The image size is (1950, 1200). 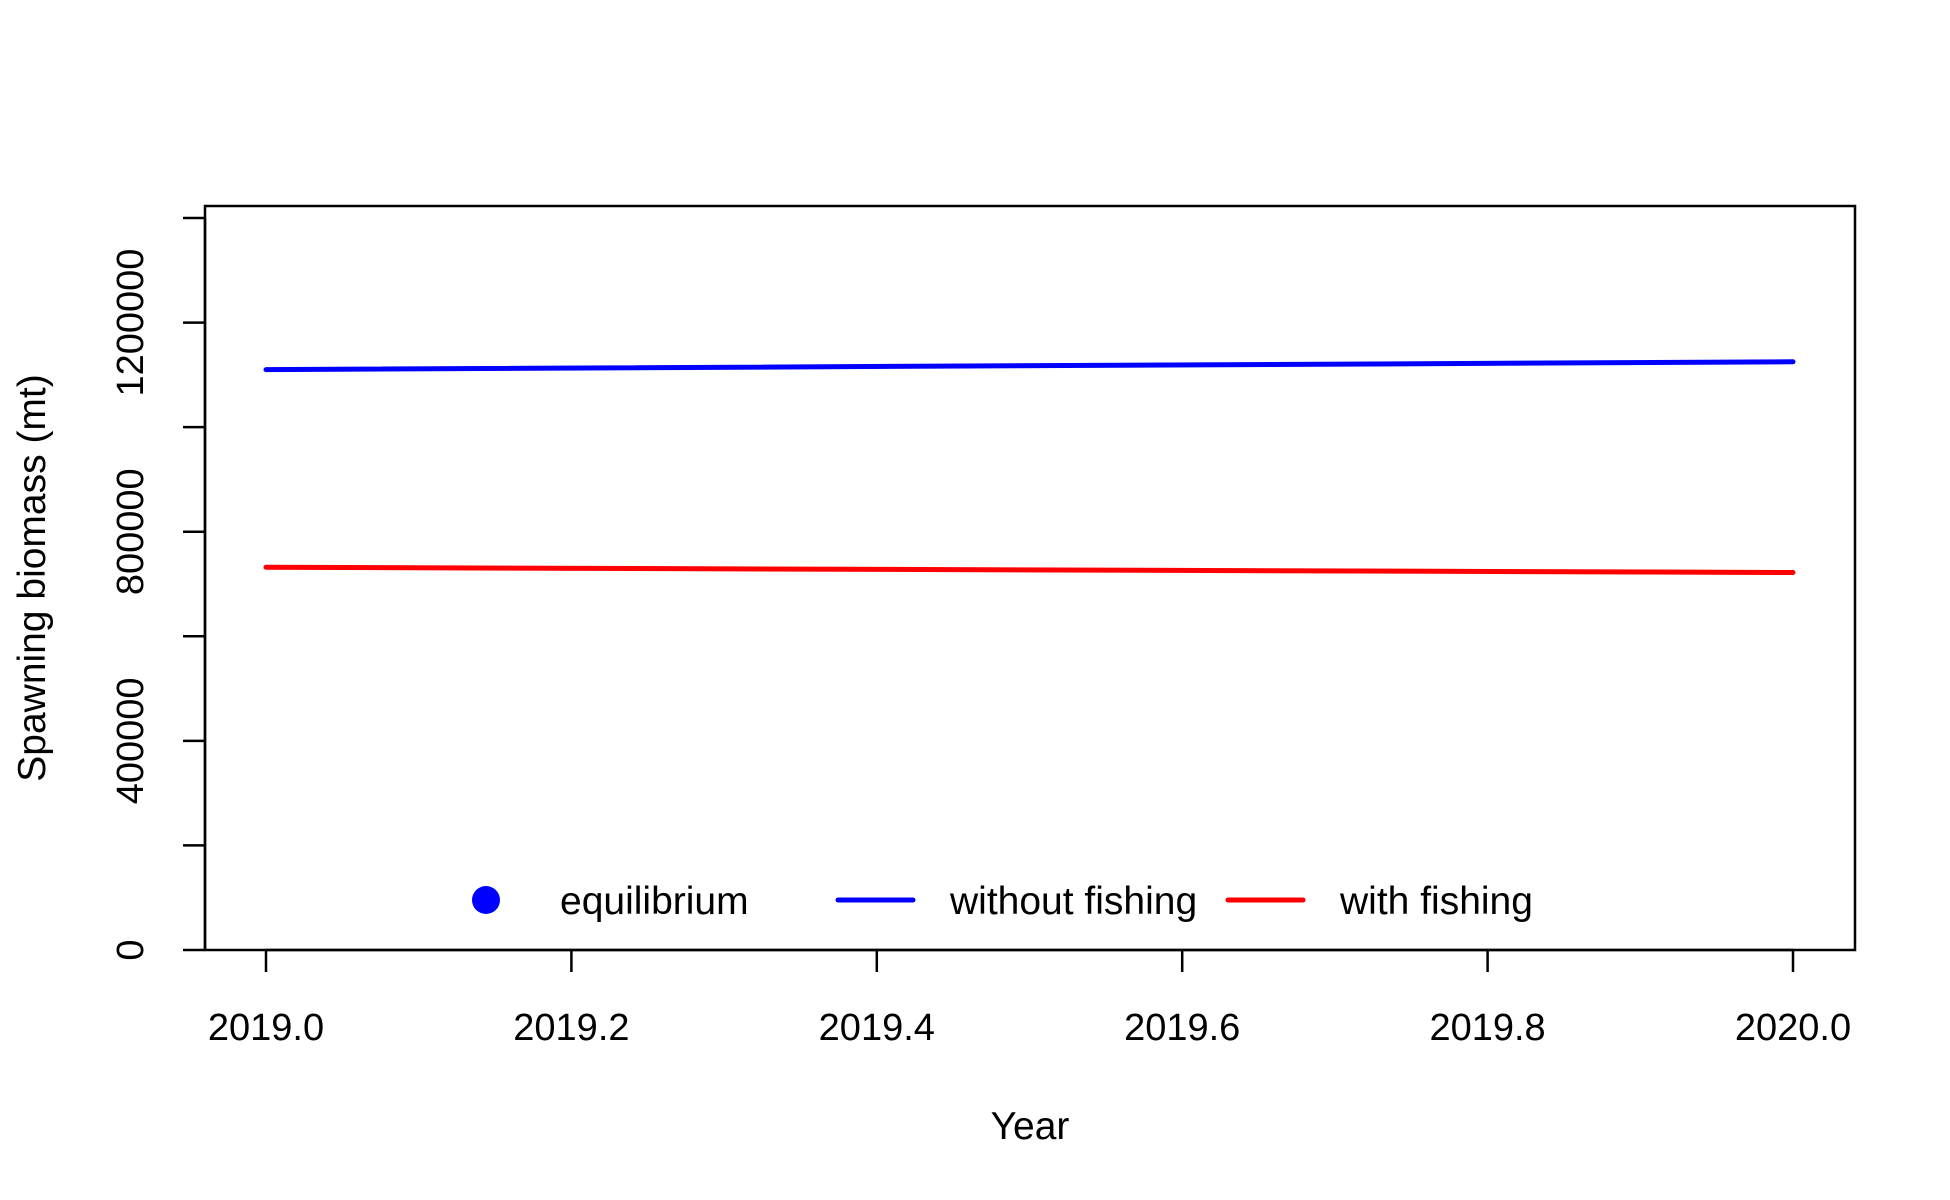 What do you see at coordinates (131, 323) in the screenshot?
I see `y-tick-label: 1200000` at bounding box center [131, 323].